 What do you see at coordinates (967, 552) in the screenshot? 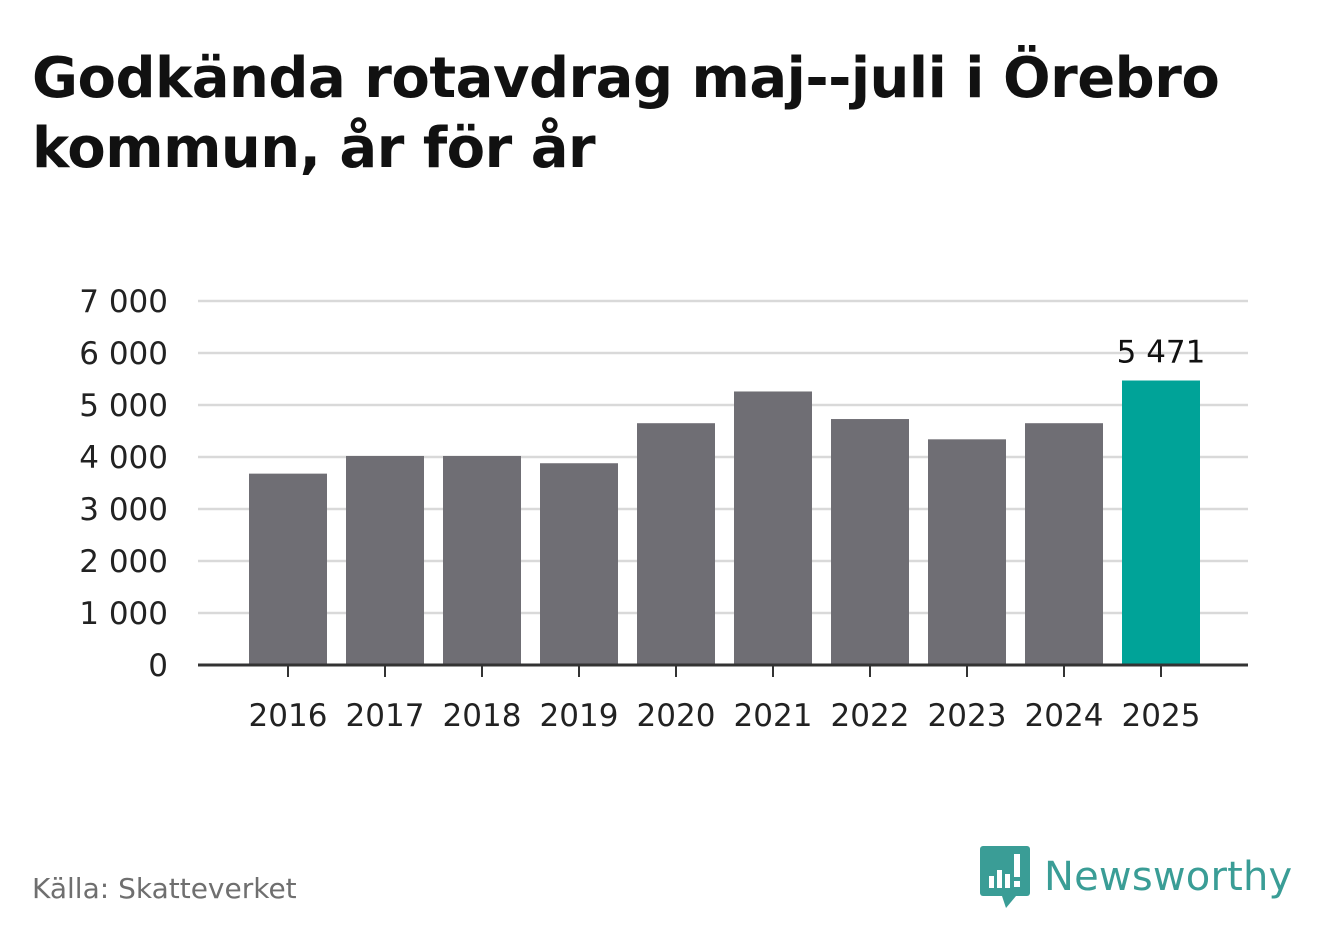
I see `bar-2023` at bounding box center [967, 552].